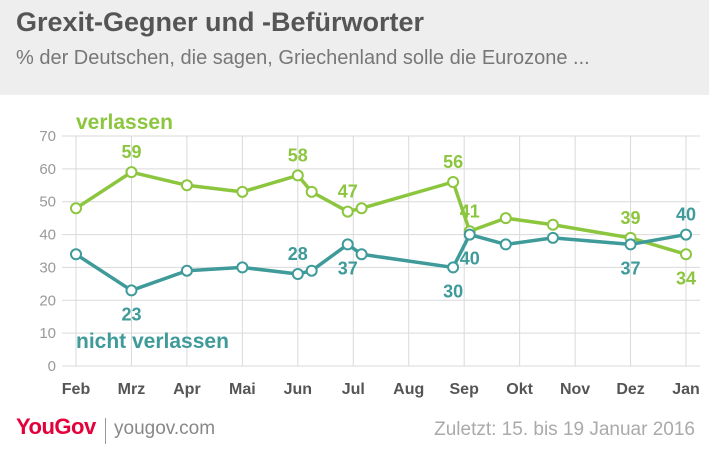  What do you see at coordinates (348, 192) in the screenshot?
I see `data-label-verlassen: 47` at bounding box center [348, 192].